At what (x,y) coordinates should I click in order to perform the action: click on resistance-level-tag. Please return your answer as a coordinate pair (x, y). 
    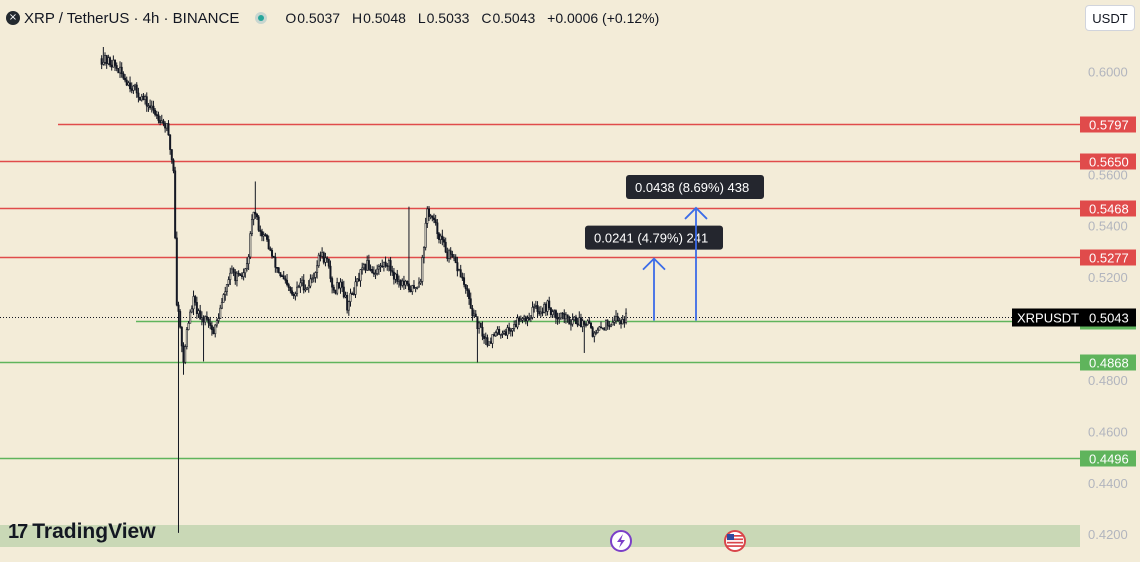
    Looking at the image, I should click on (1108, 124).